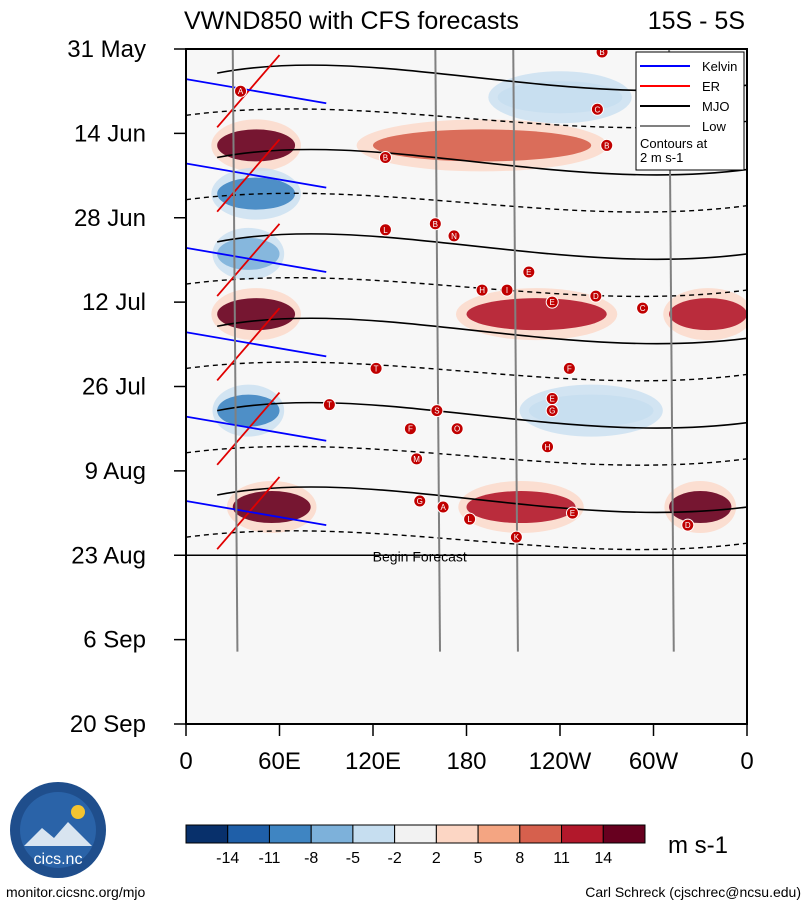 Image resolution: width=809 pixels, height=907 pixels. I want to click on legend-box, so click(690, 111).